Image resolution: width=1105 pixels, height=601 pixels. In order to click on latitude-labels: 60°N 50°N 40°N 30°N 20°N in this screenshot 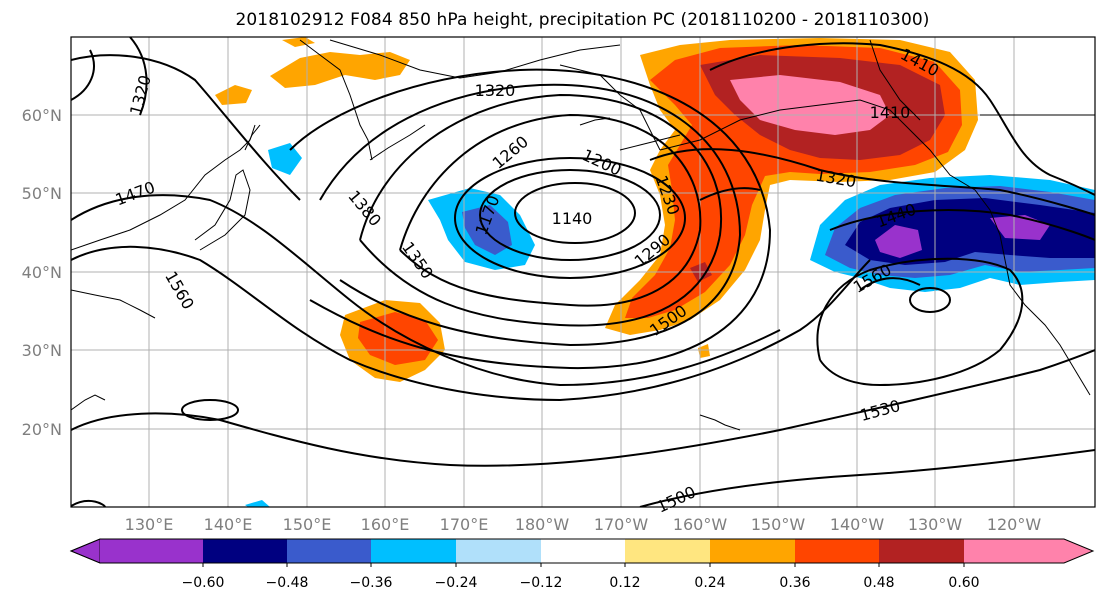, I will do `click(42, 272)`.